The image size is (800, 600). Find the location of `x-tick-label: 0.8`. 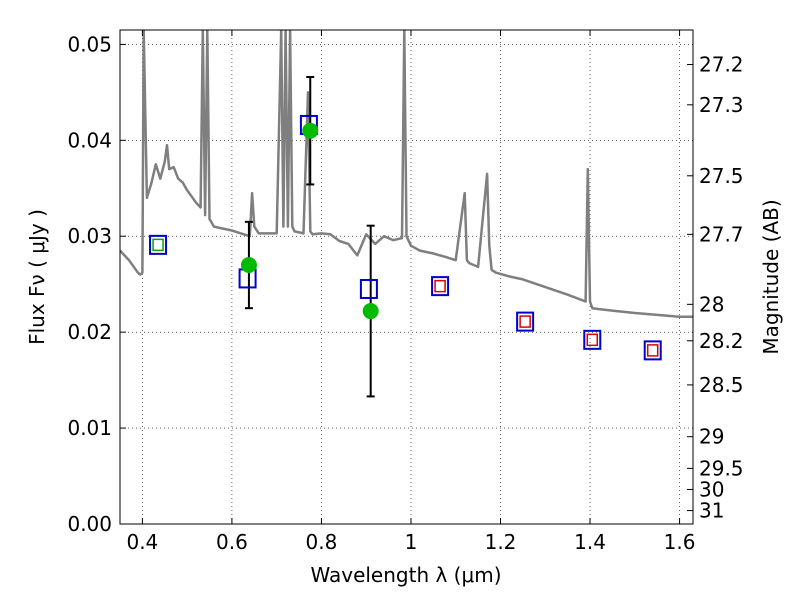

x-tick-label: 0.8 is located at coordinates (322, 542).